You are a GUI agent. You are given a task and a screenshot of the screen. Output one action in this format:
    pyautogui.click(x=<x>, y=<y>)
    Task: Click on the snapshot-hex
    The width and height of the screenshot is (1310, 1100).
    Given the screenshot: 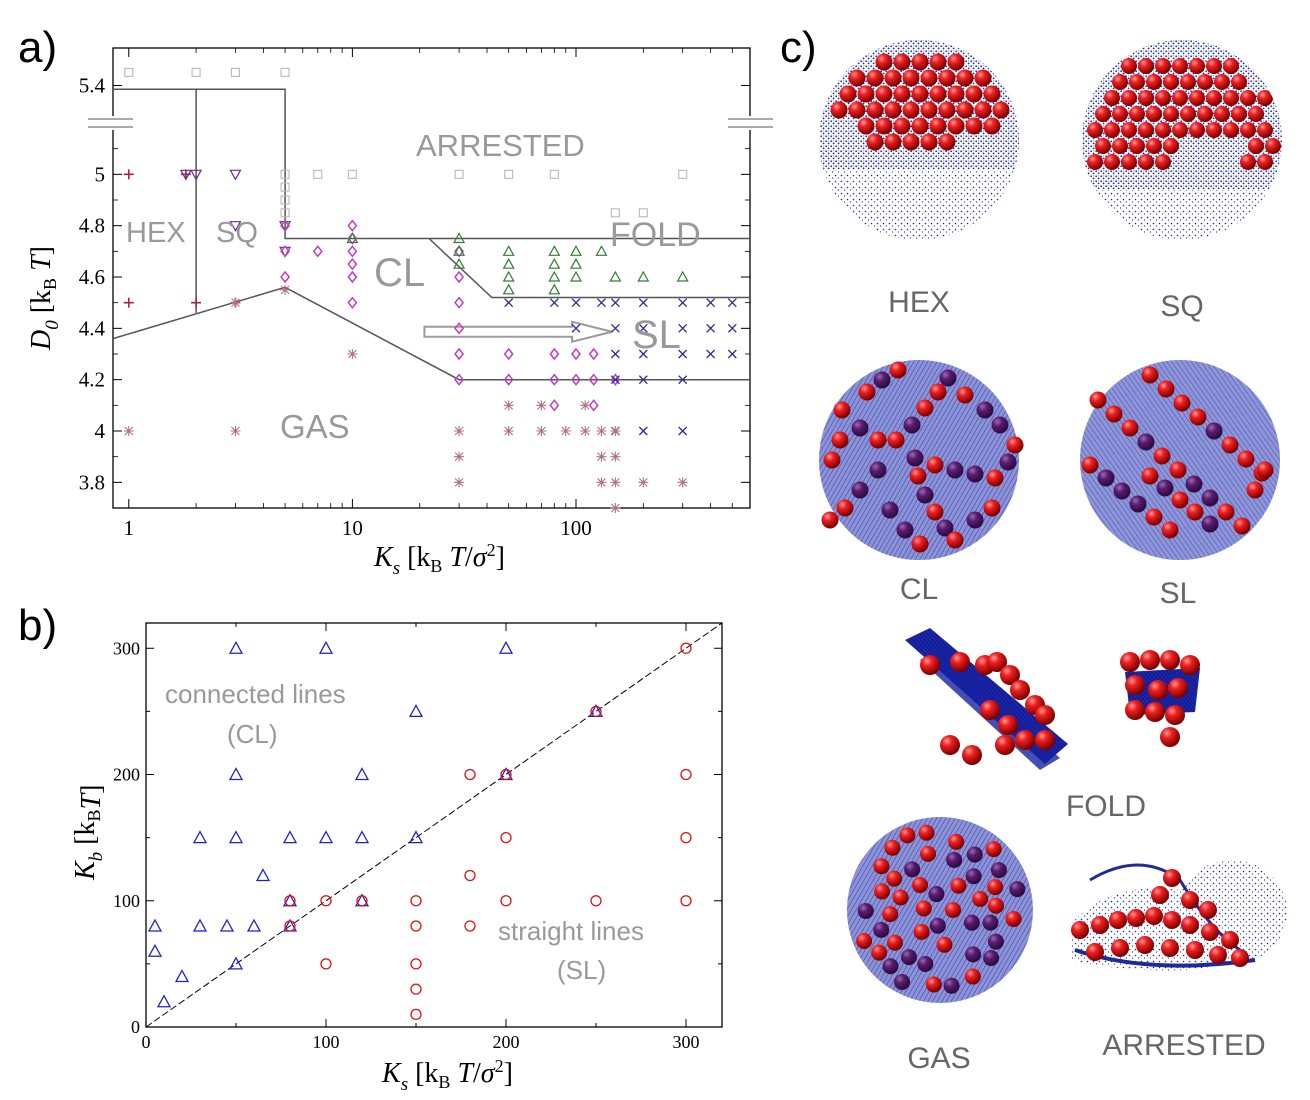 What is the action you would take?
    pyautogui.click(x=919, y=140)
    